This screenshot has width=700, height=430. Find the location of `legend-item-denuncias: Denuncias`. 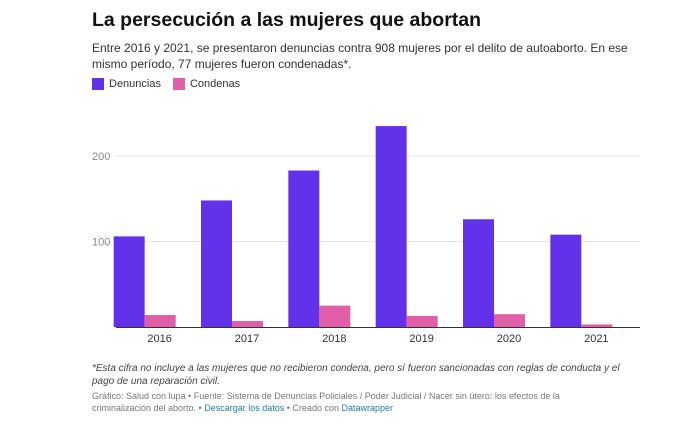

legend-item-denuncias: Denuncias is located at coordinates (126, 84).